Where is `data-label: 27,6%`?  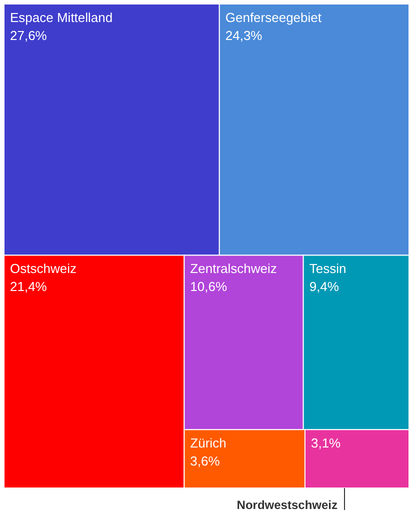 data-label: 27,6% is located at coordinates (29, 35).